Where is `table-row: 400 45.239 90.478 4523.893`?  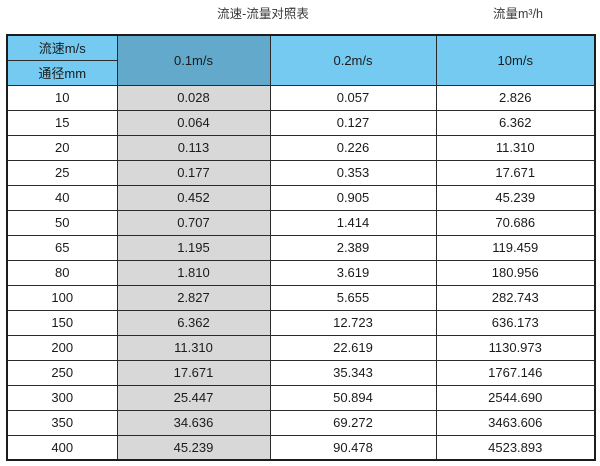
table-row: 400 45.239 90.478 4523.893 is located at coordinates (301, 447).